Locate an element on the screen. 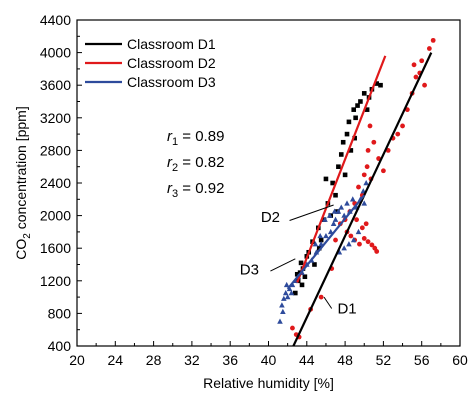 The image size is (472, 398). correlation-coefficient: r2 = 0.82 is located at coordinates (195, 164).